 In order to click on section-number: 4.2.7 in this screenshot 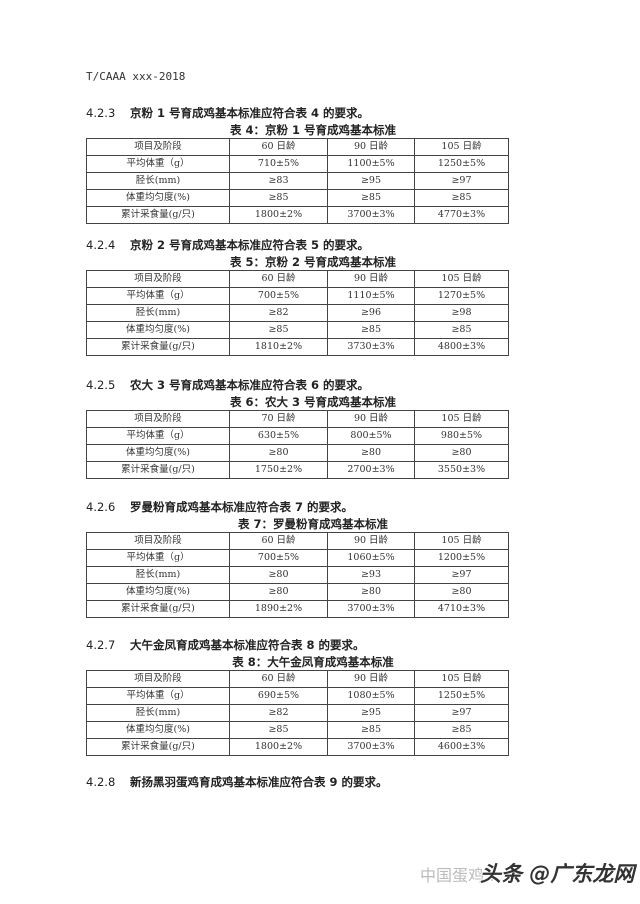, I will do `click(101, 645)`.